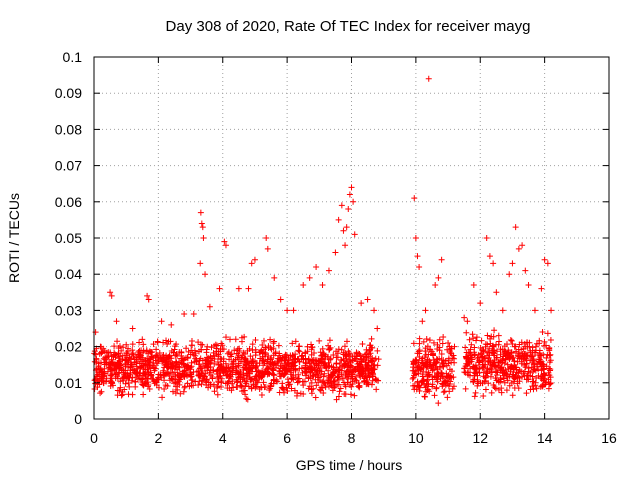 Image resolution: width=640 pixels, height=480 pixels. What do you see at coordinates (353, 438) in the screenshot?
I see `x-tick-labels: 0 2 4 6 8 10 12 14 16` at bounding box center [353, 438].